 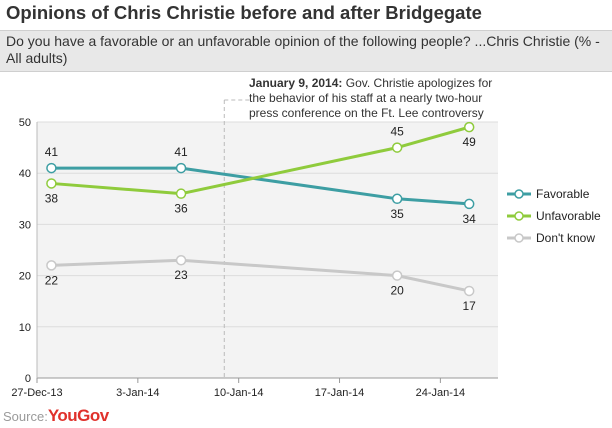 What do you see at coordinates (296, 83) in the screenshot?
I see `annotation-date: January 9, 2014:` at bounding box center [296, 83].